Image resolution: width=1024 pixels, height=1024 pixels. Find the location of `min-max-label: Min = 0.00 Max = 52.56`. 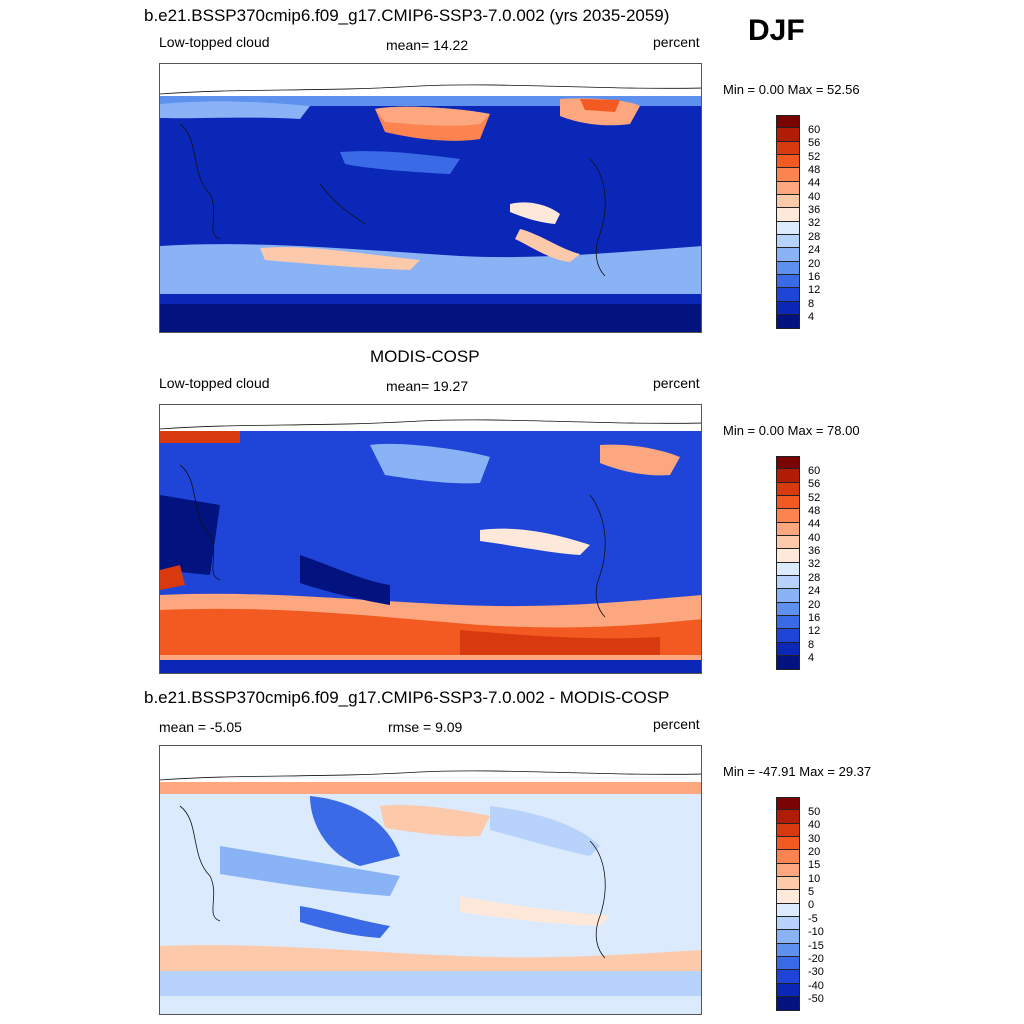

min-max-label: Min = 0.00 Max = 52.56 is located at coordinates (791, 89).